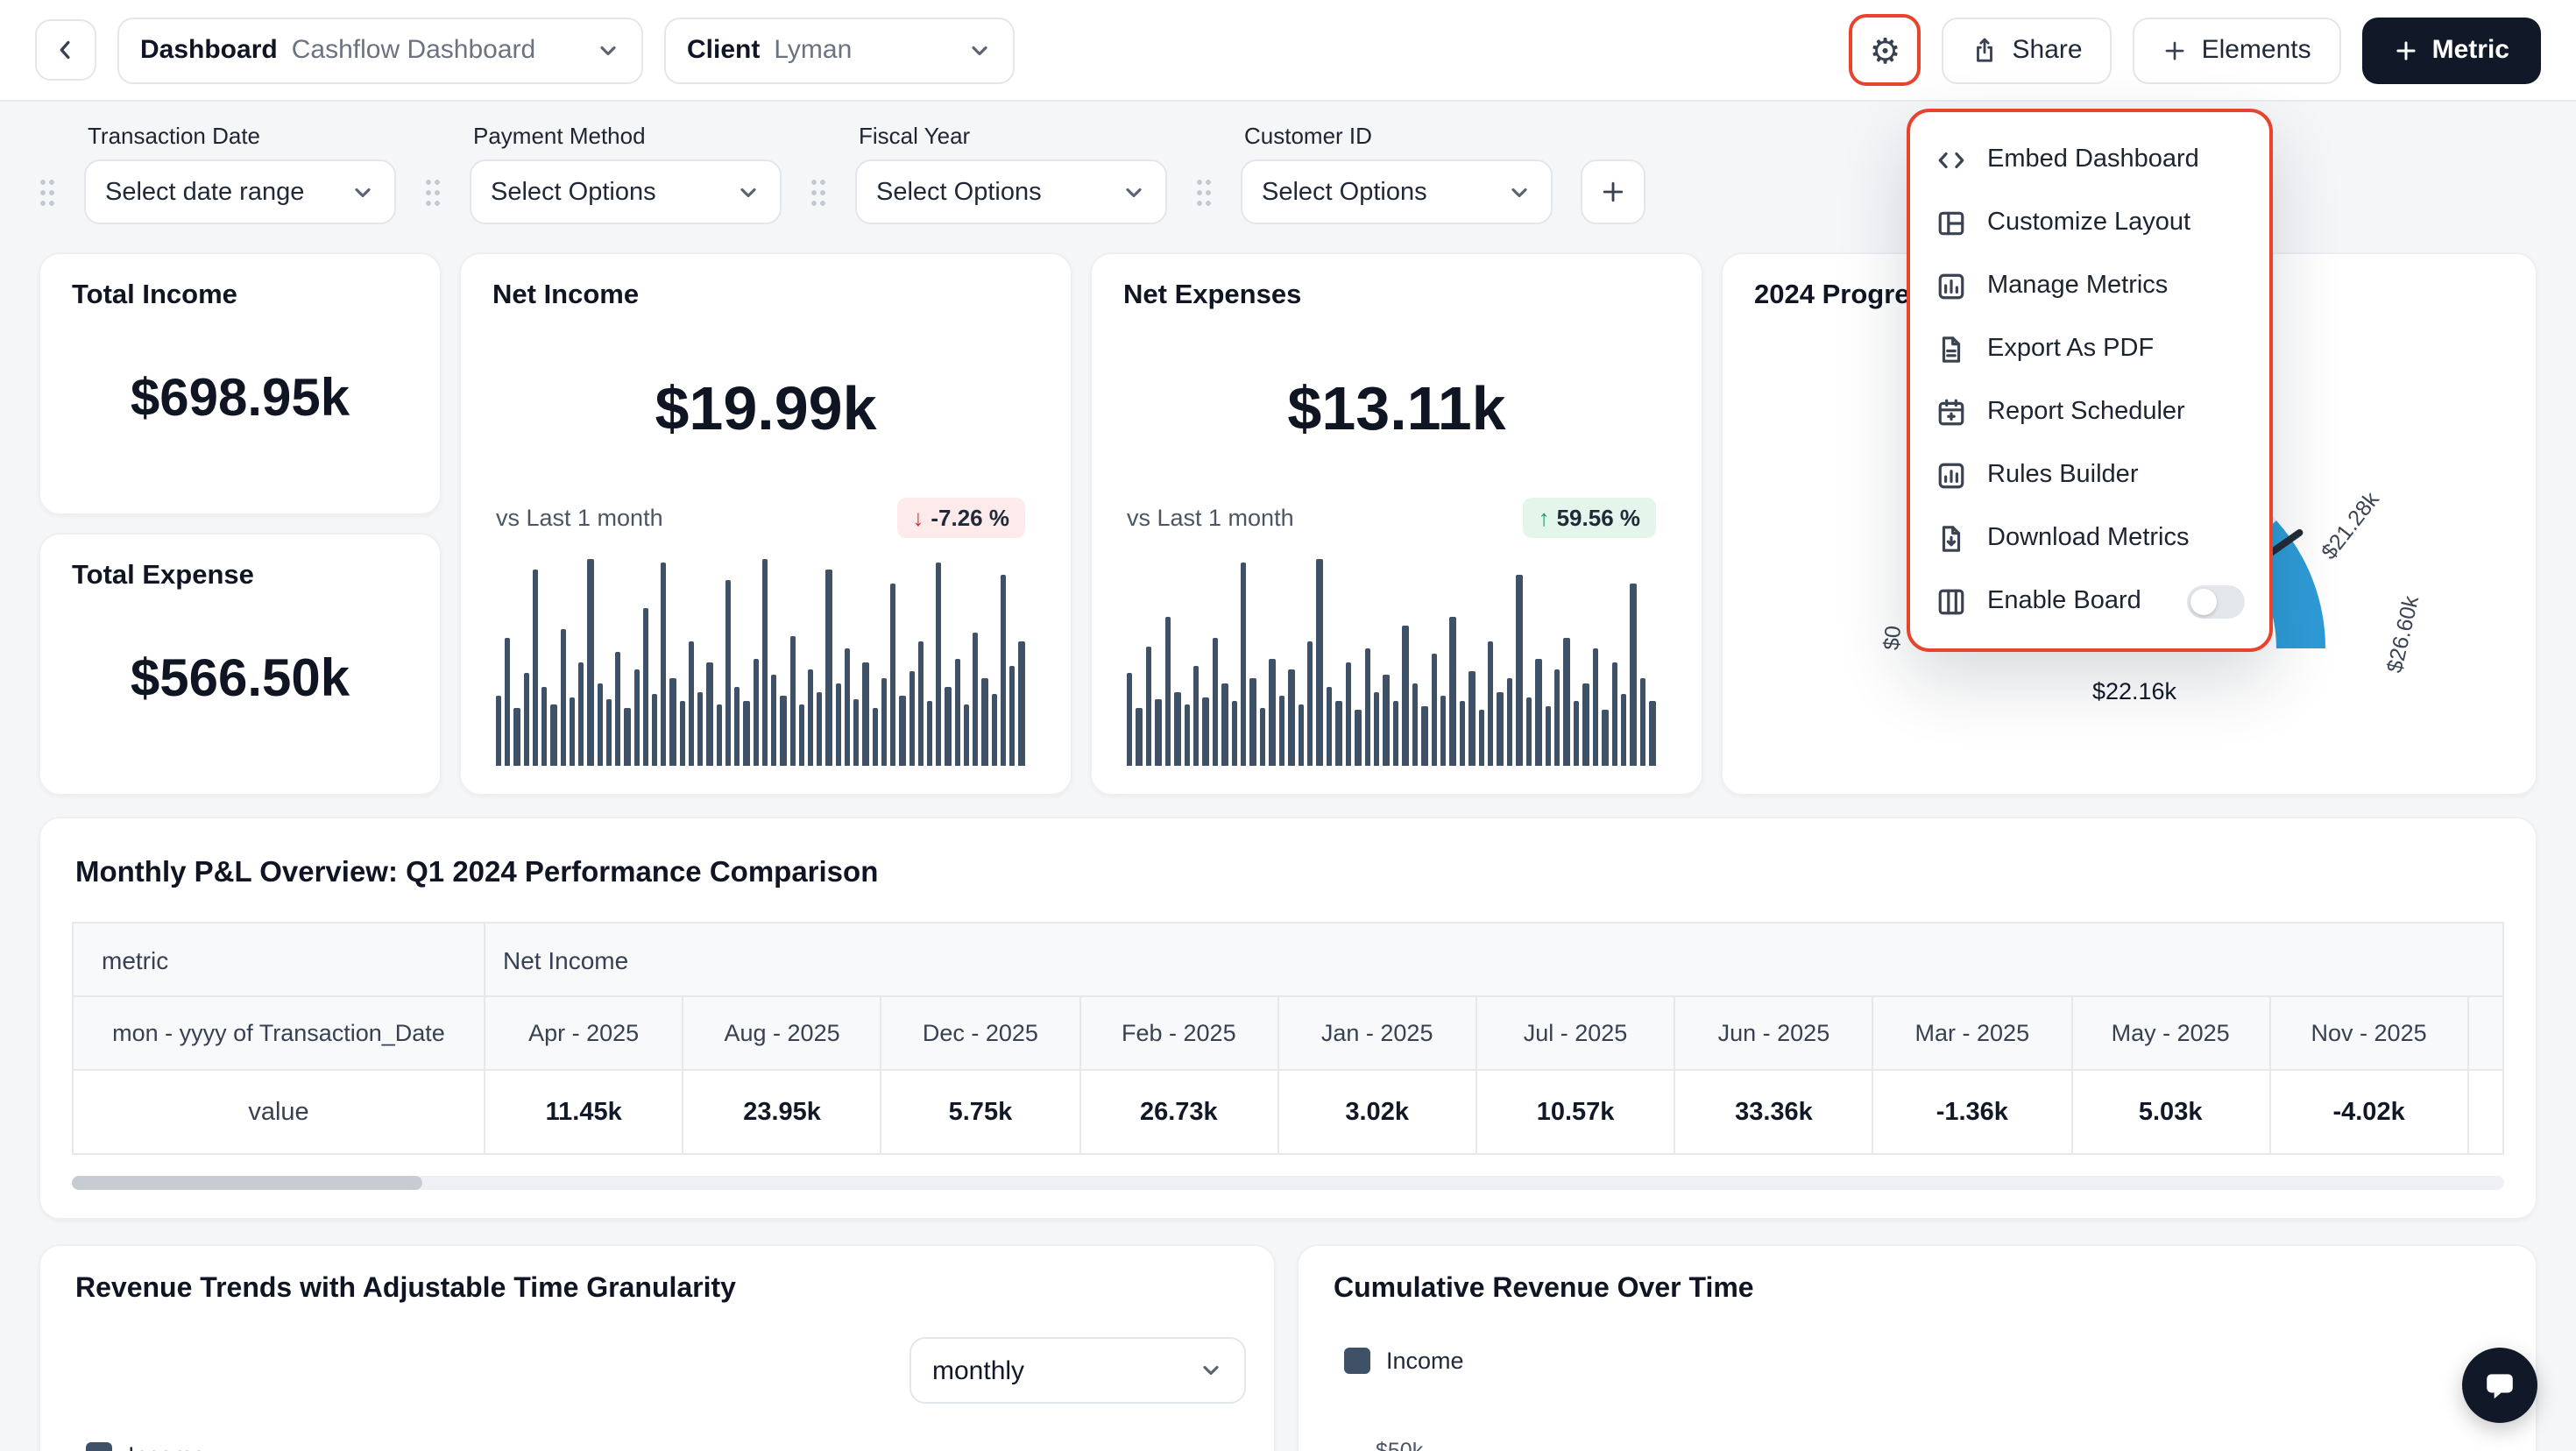 The height and width of the screenshot is (1451, 2576). What do you see at coordinates (278, 1112) in the screenshot?
I see `pnl-value-row-header: value` at bounding box center [278, 1112].